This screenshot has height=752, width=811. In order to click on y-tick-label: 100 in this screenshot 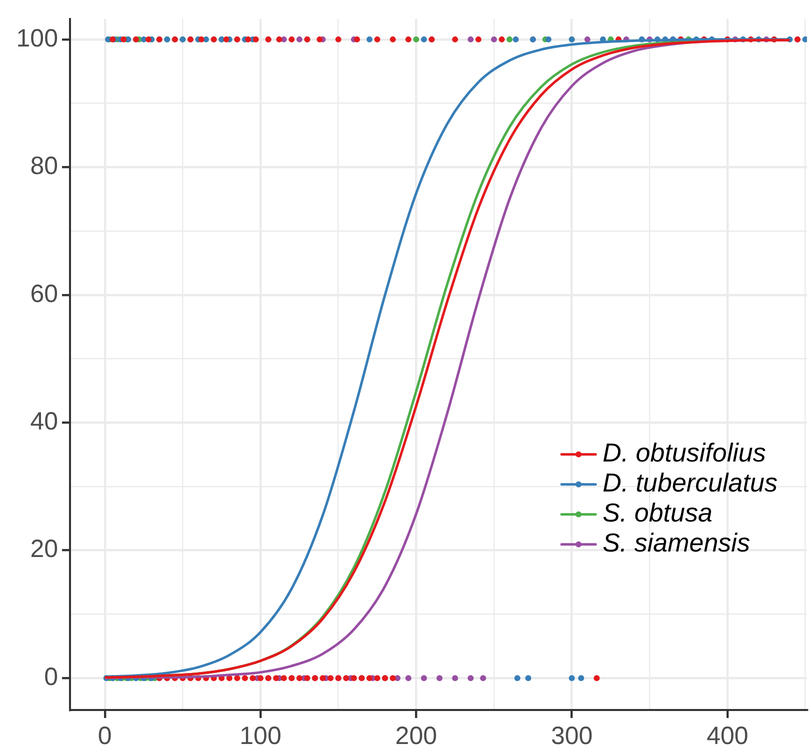, I will do `click(37, 38)`.